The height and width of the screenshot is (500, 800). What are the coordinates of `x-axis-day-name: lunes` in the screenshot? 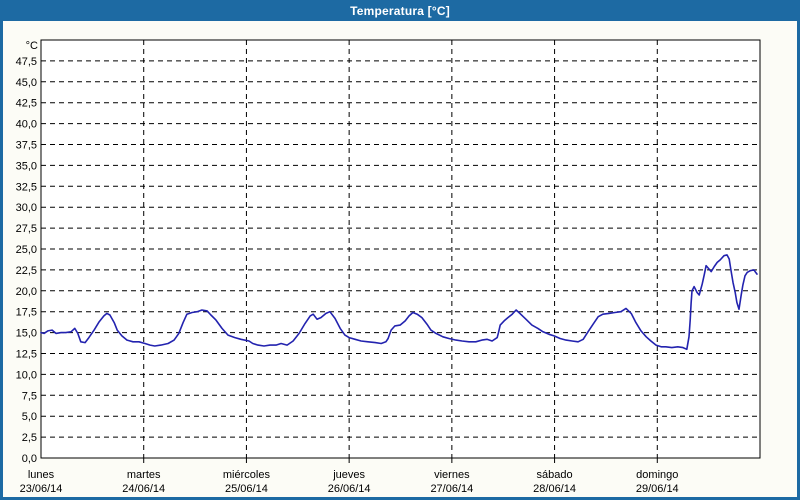 It's located at (41, 475).